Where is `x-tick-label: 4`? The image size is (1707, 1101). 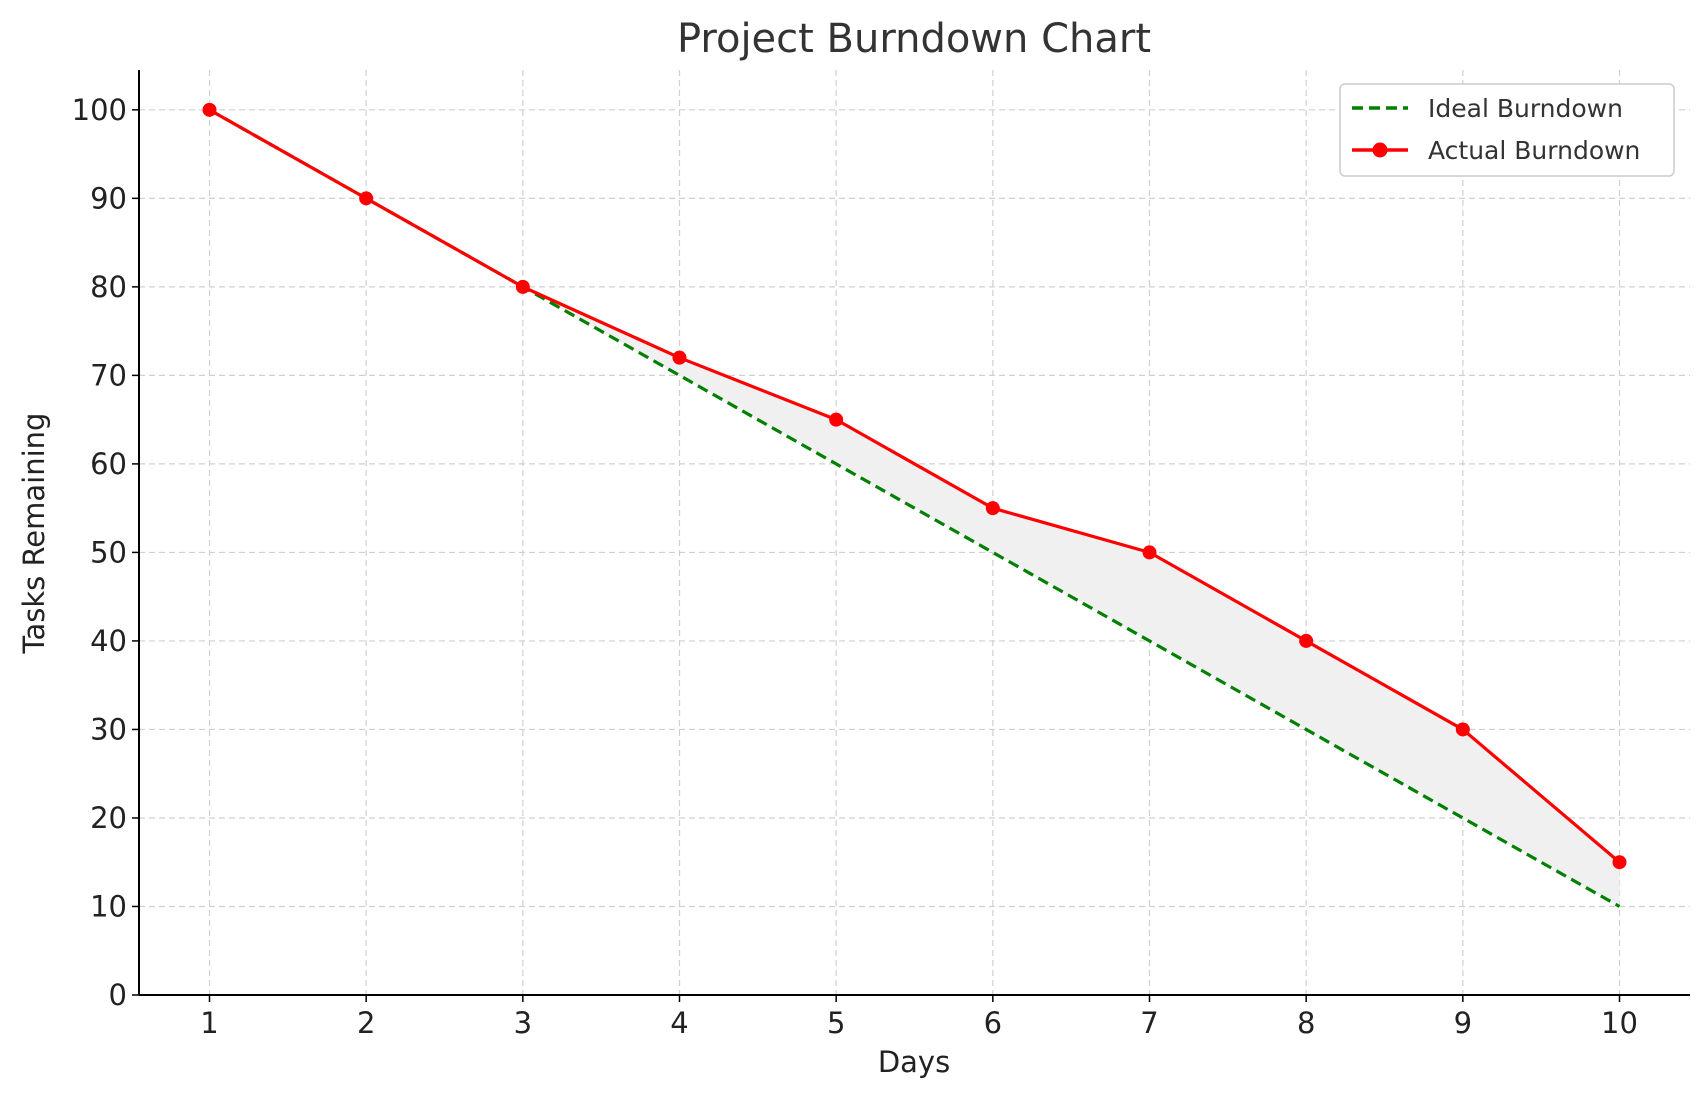 x-tick-label: 4 is located at coordinates (679, 1023).